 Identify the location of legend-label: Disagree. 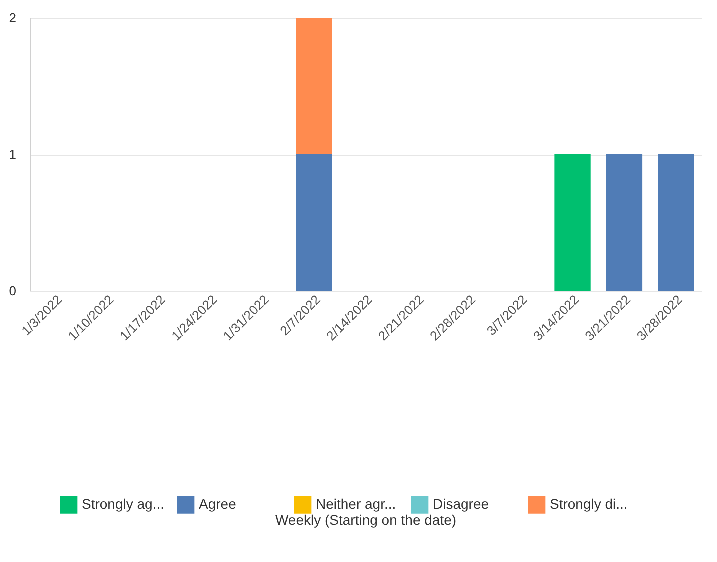
(461, 504).